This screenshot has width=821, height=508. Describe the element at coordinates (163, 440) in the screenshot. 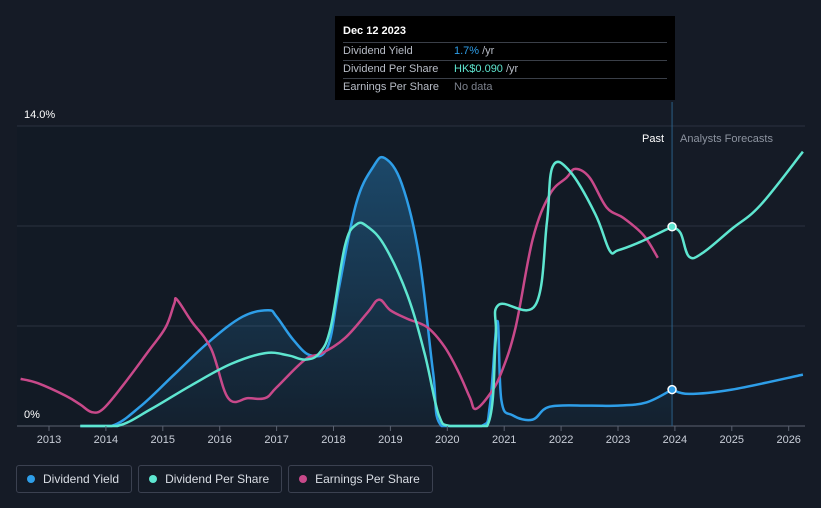

I see `x-tick-label: 2015` at that location.